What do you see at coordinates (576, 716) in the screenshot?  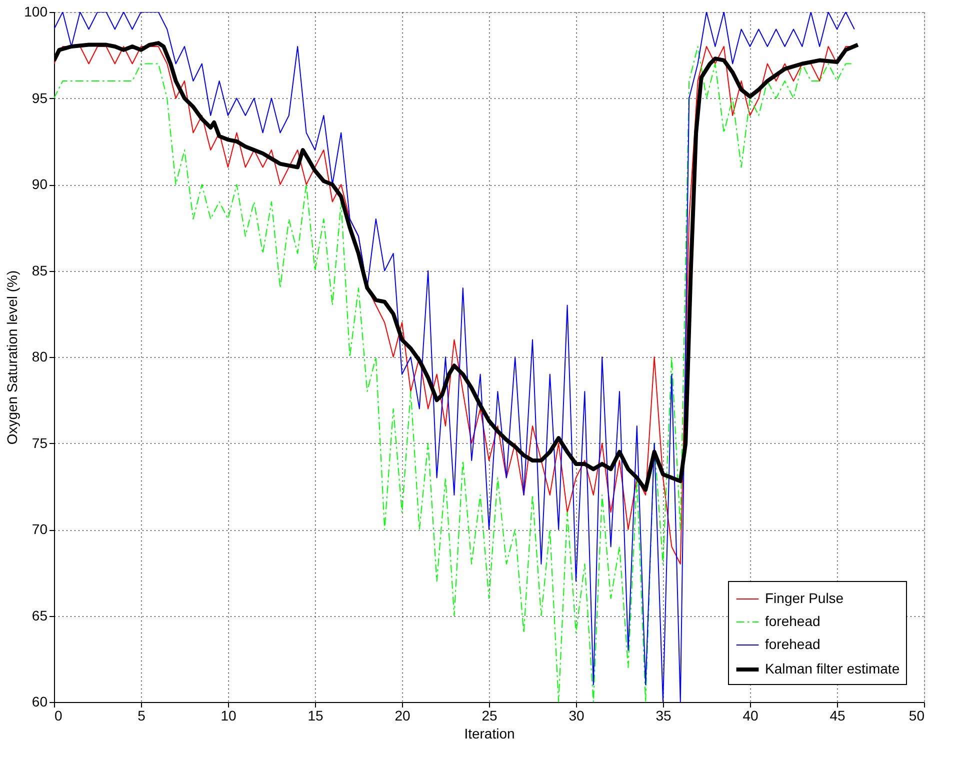 I see `x-tick-label: 30` at bounding box center [576, 716].